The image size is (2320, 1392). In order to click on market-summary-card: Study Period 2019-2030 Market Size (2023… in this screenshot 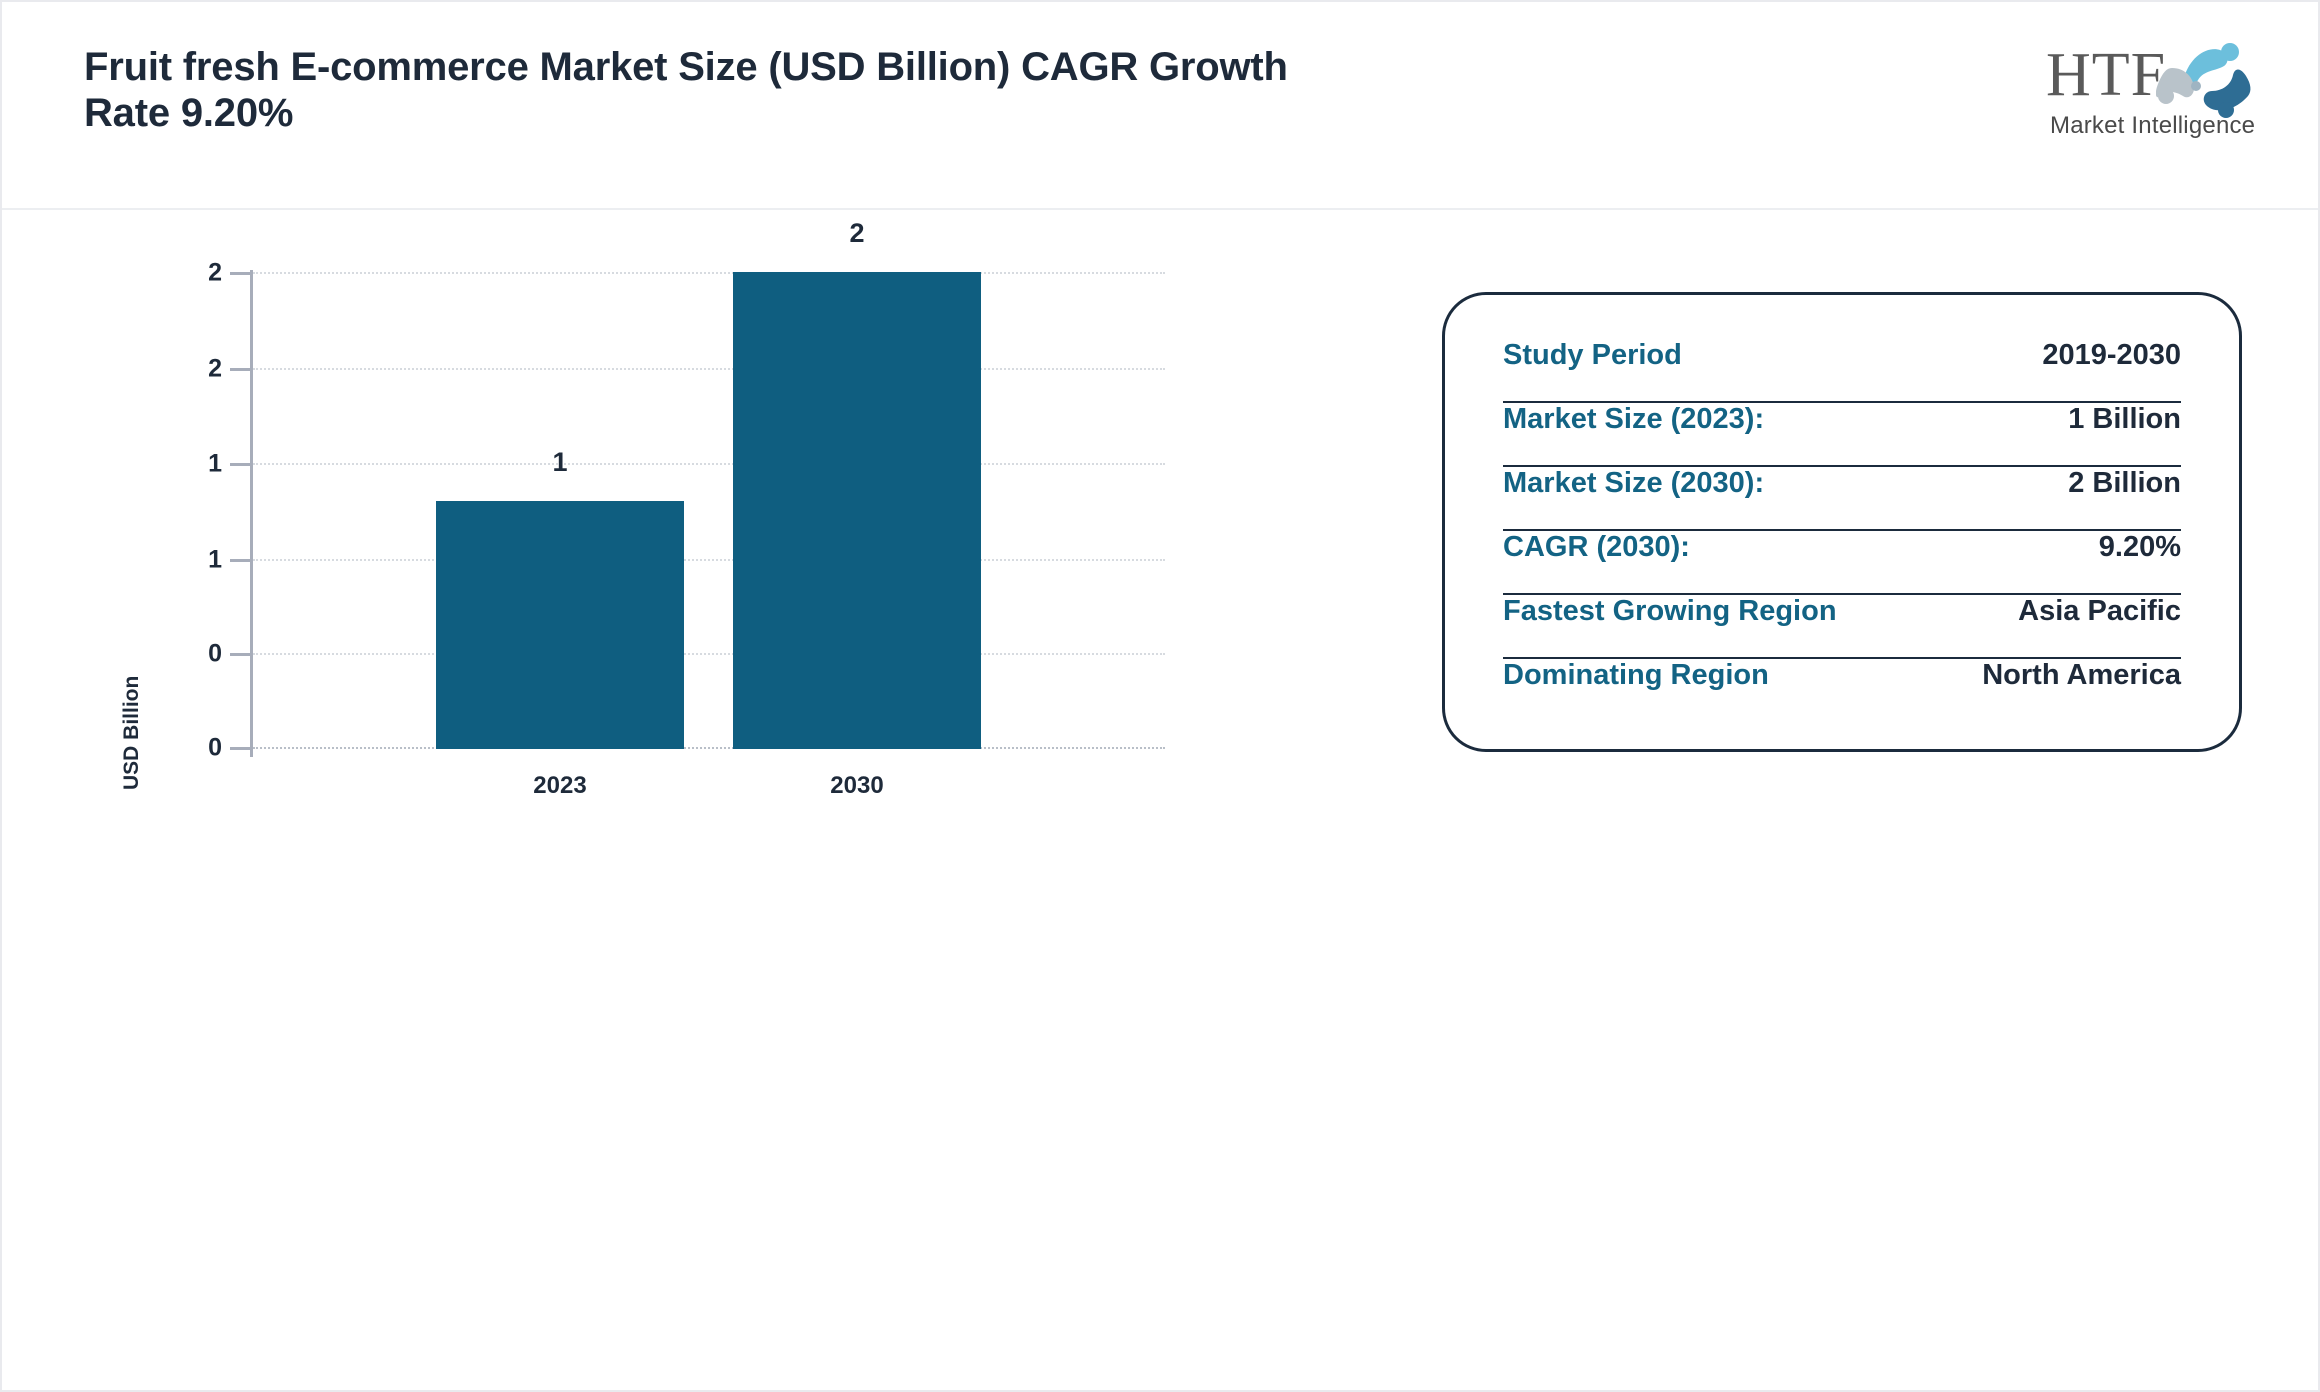, I will do `click(1842, 522)`.